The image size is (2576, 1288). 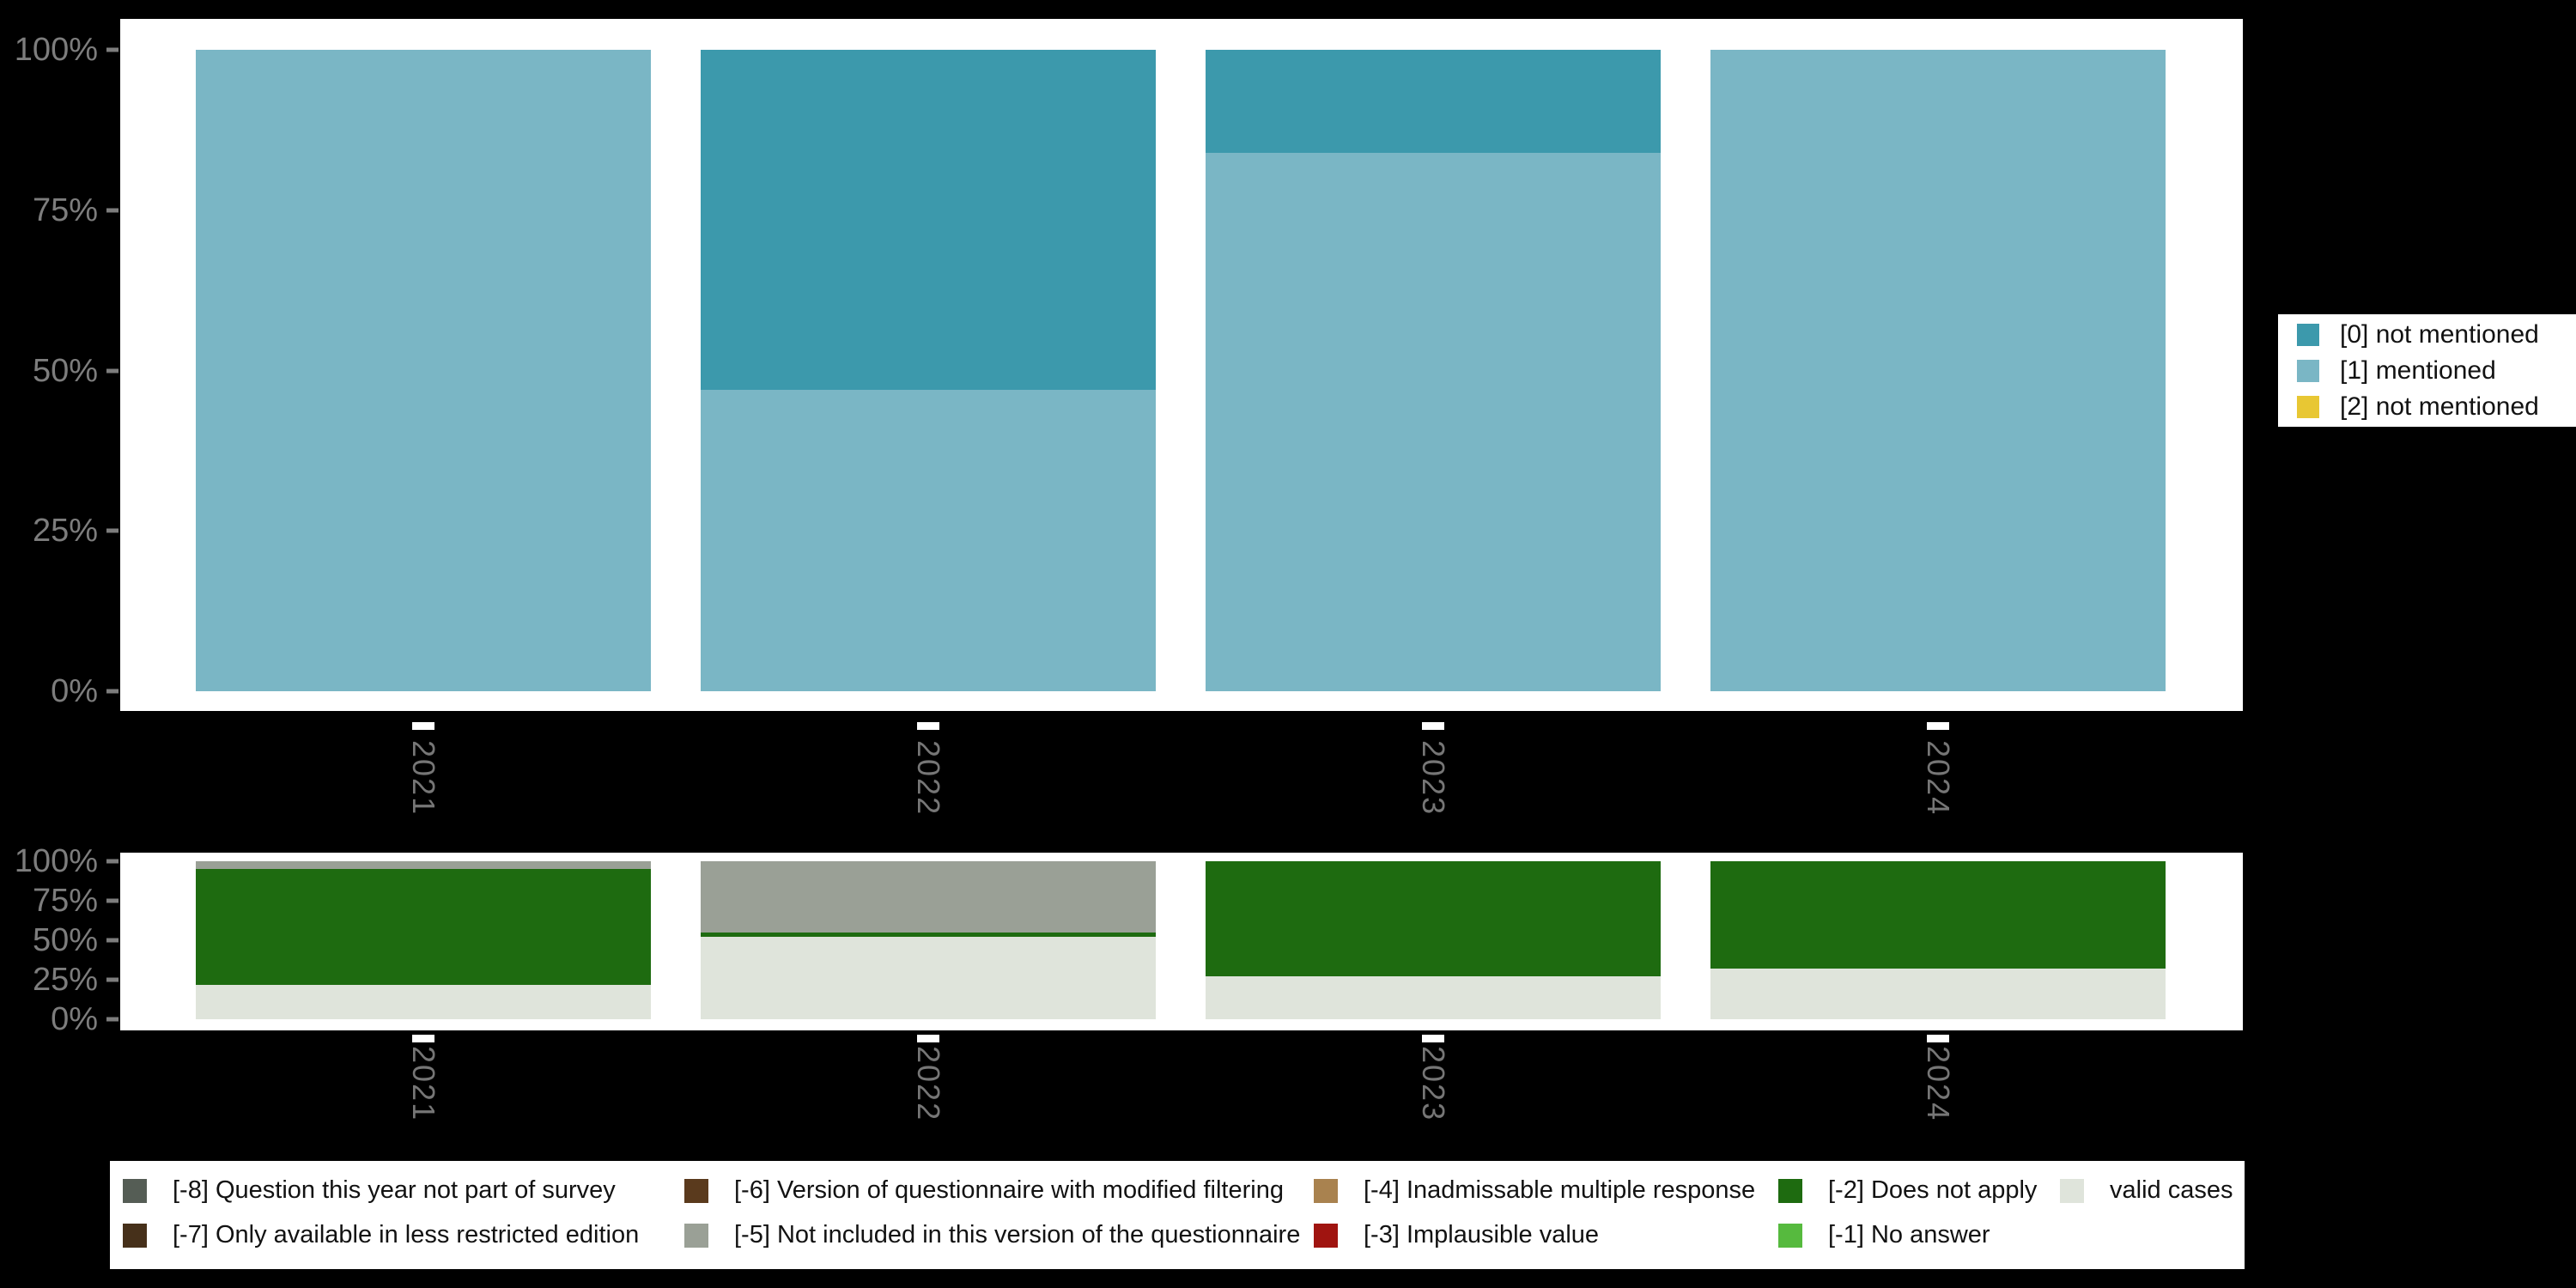 I want to click on legend-item---3-implausible-value: [-3] Implausible value, so click(x=1456, y=1235).